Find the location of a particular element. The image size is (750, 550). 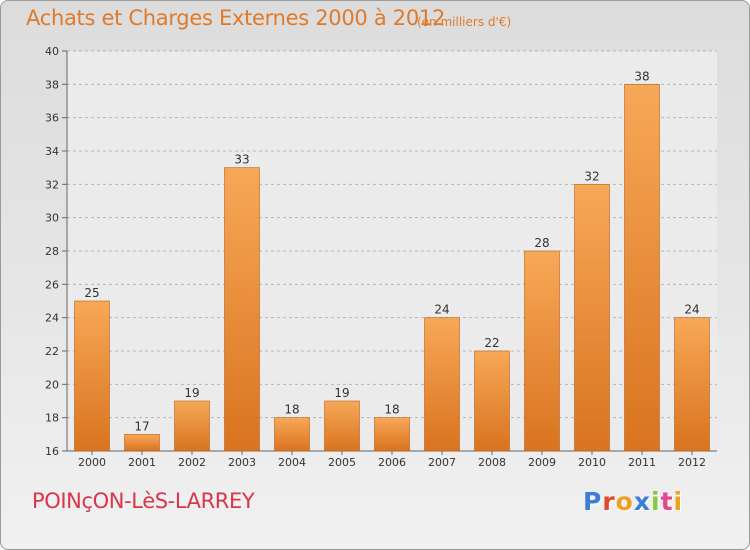

logo-letter: P is located at coordinates (593, 501).